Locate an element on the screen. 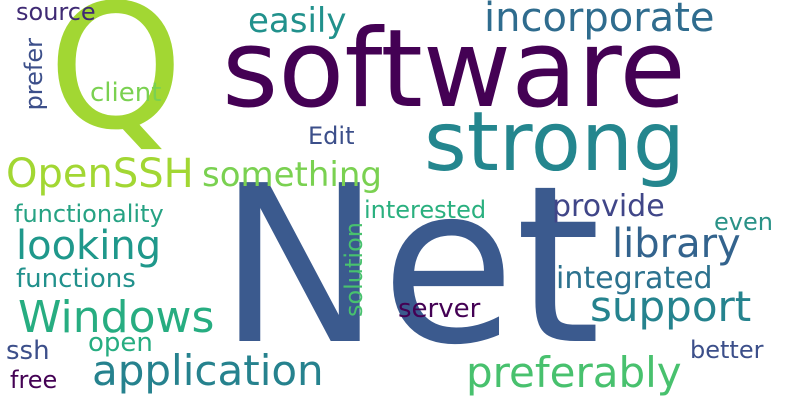 Image resolution: width=800 pixels, height=400 pixels. word-windows: Windows is located at coordinates (116, 317).